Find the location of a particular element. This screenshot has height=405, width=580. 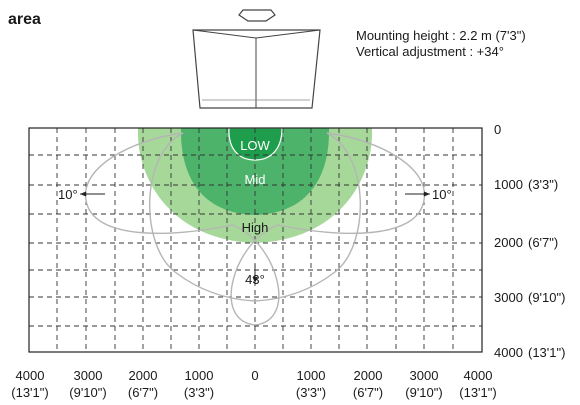

mid-zone is located at coordinates (255, 171).